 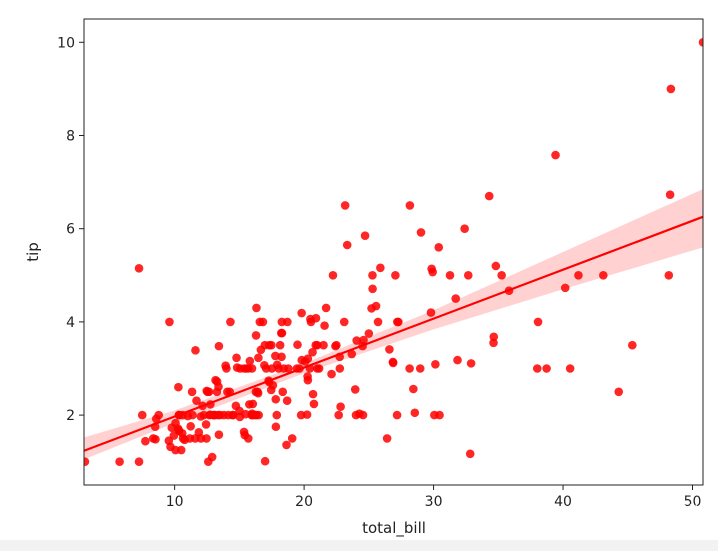 What do you see at coordinates (394, 528) in the screenshot?
I see `x-axis-label: total_bill` at bounding box center [394, 528].